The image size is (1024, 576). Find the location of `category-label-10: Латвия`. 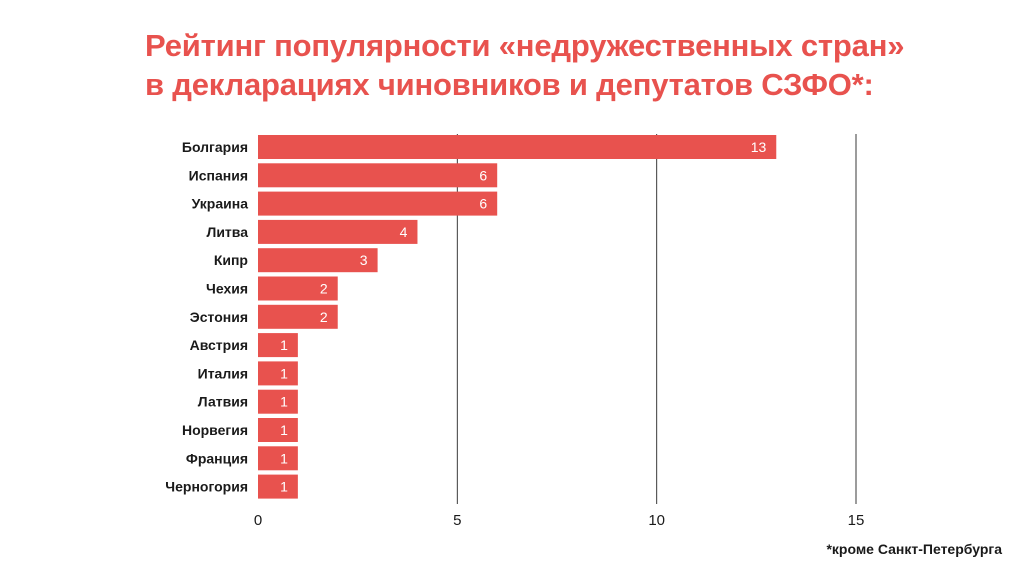

category-label-10: Латвия is located at coordinates (223, 402).